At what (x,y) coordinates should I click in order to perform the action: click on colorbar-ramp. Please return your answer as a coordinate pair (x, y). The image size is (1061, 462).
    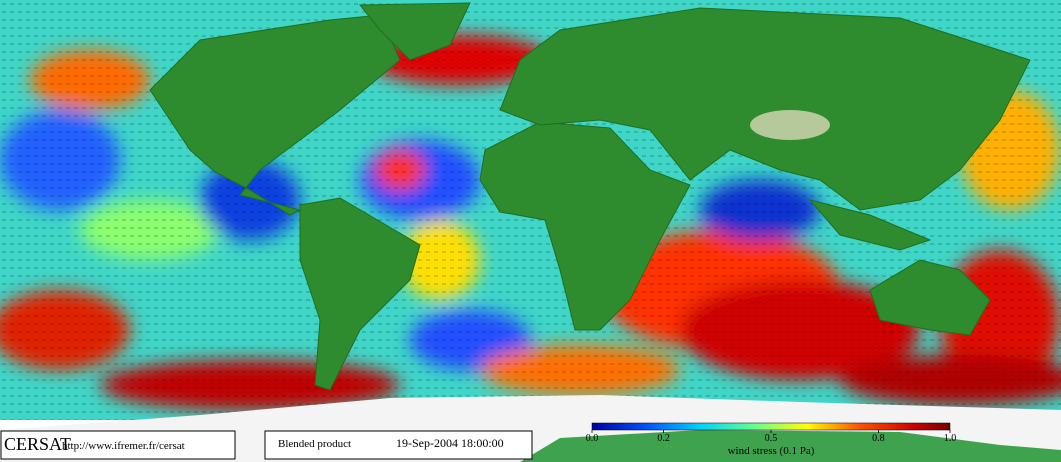
    Looking at the image, I should click on (771, 426).